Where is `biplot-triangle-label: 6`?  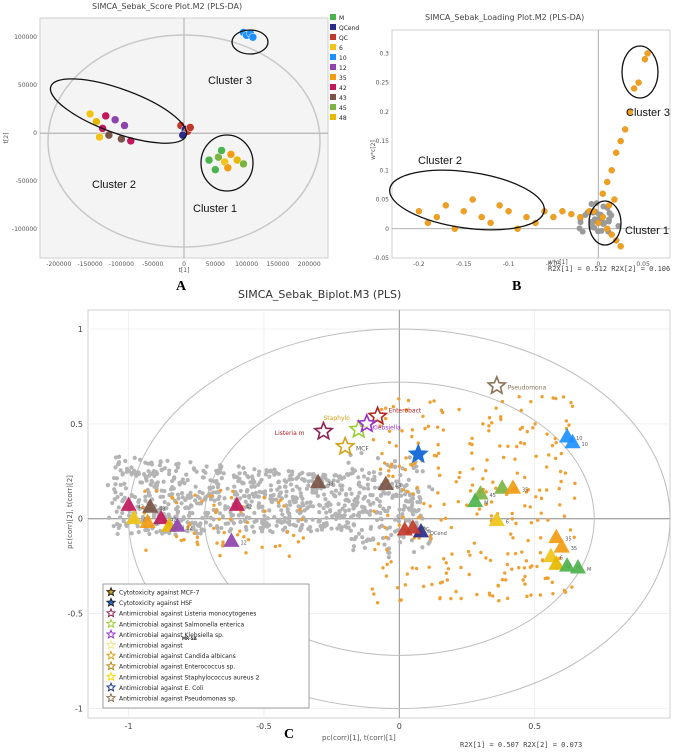
biplot-triangle-label: 6 is located at coordinates (158, 525).